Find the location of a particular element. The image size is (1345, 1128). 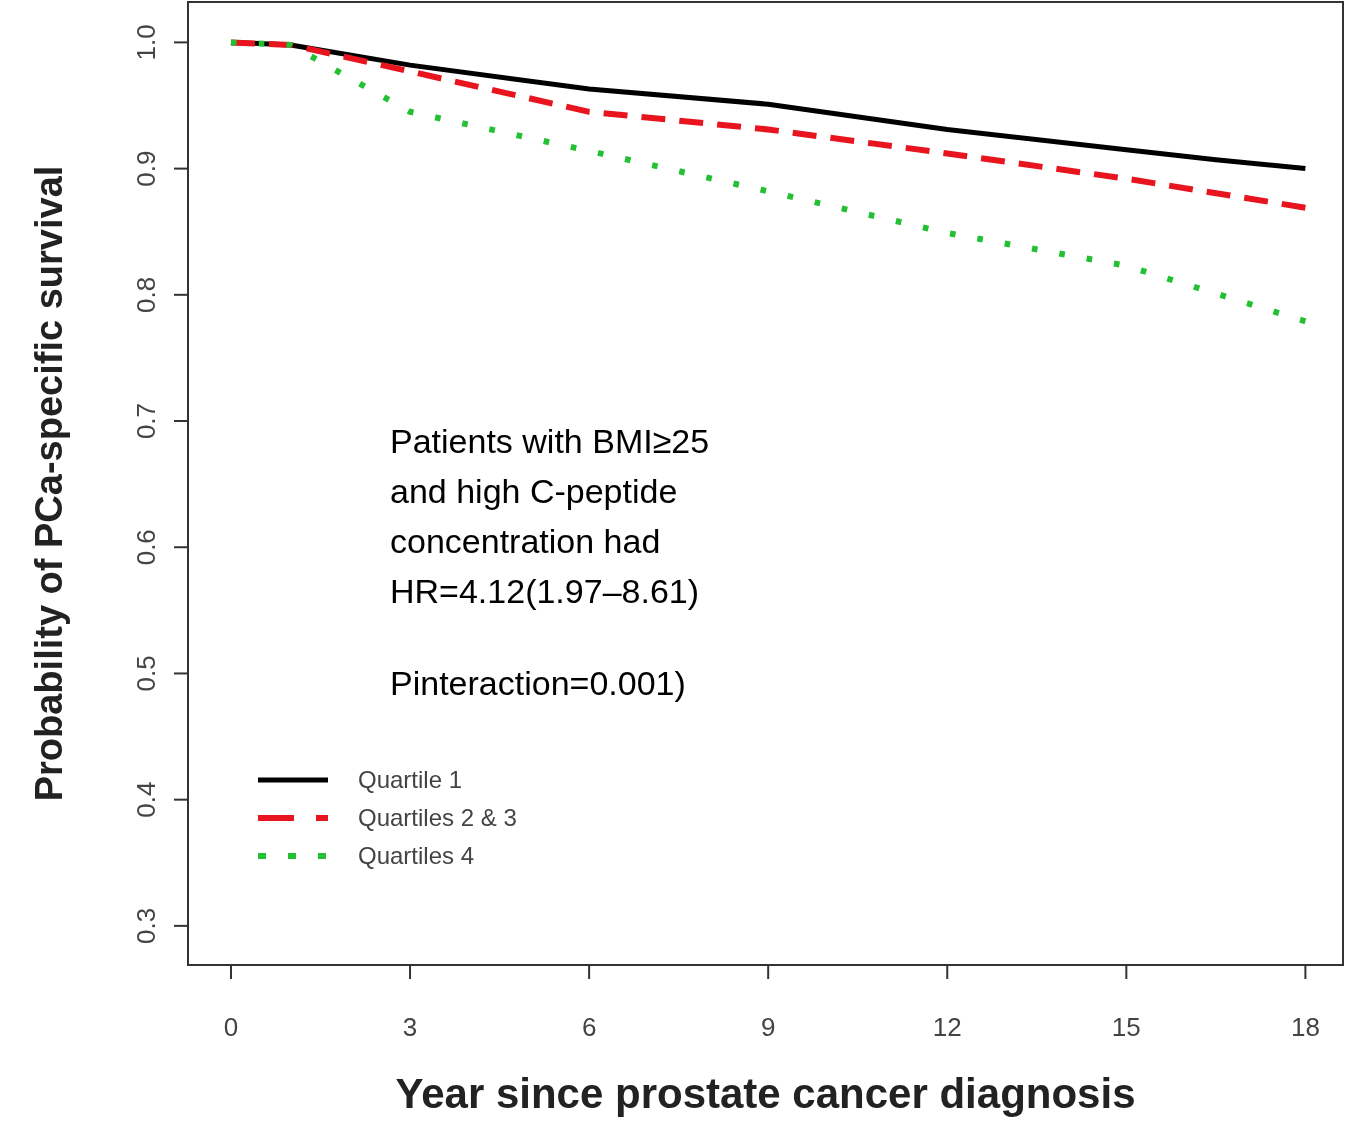

y-tick-label: 0.5 is located at coordinates (146, 673).